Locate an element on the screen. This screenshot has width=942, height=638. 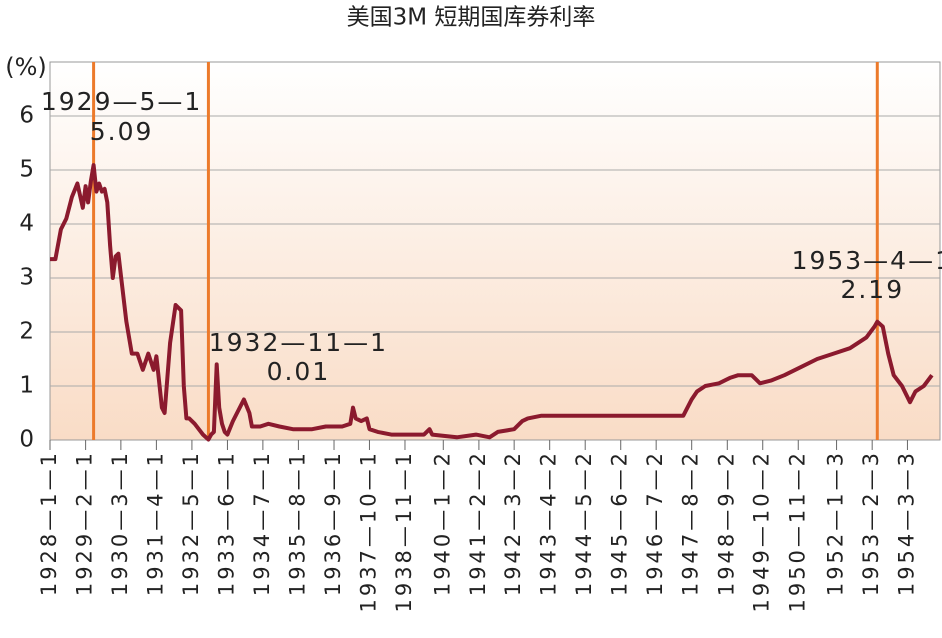
x-tick-label: 1940—1—2 is located at coordinates (442, 523).